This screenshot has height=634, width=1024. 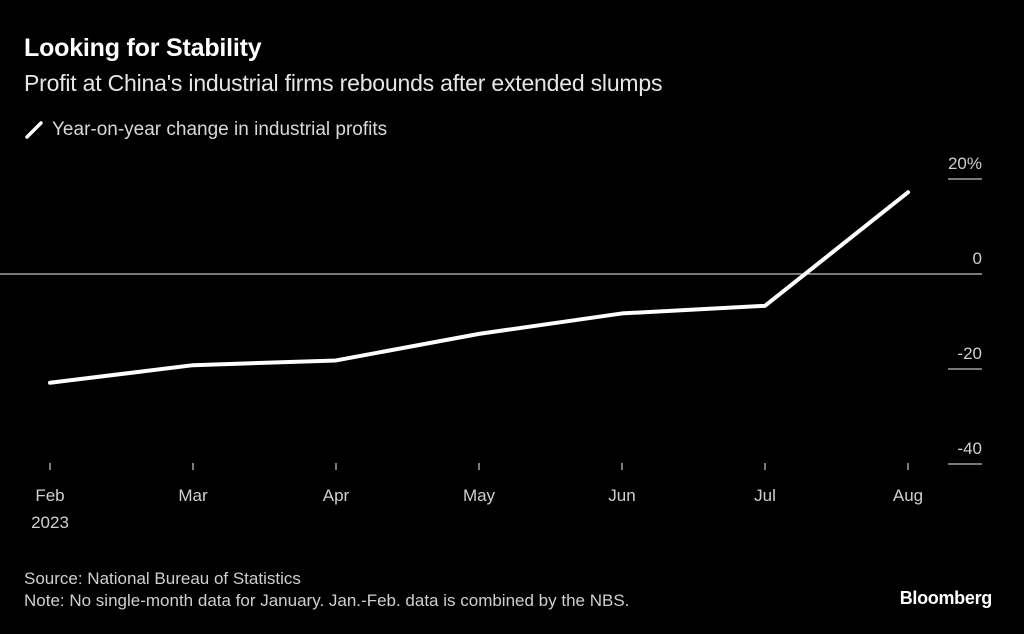 I want to click on x-tick-label: May, so click(x=479, y=495).